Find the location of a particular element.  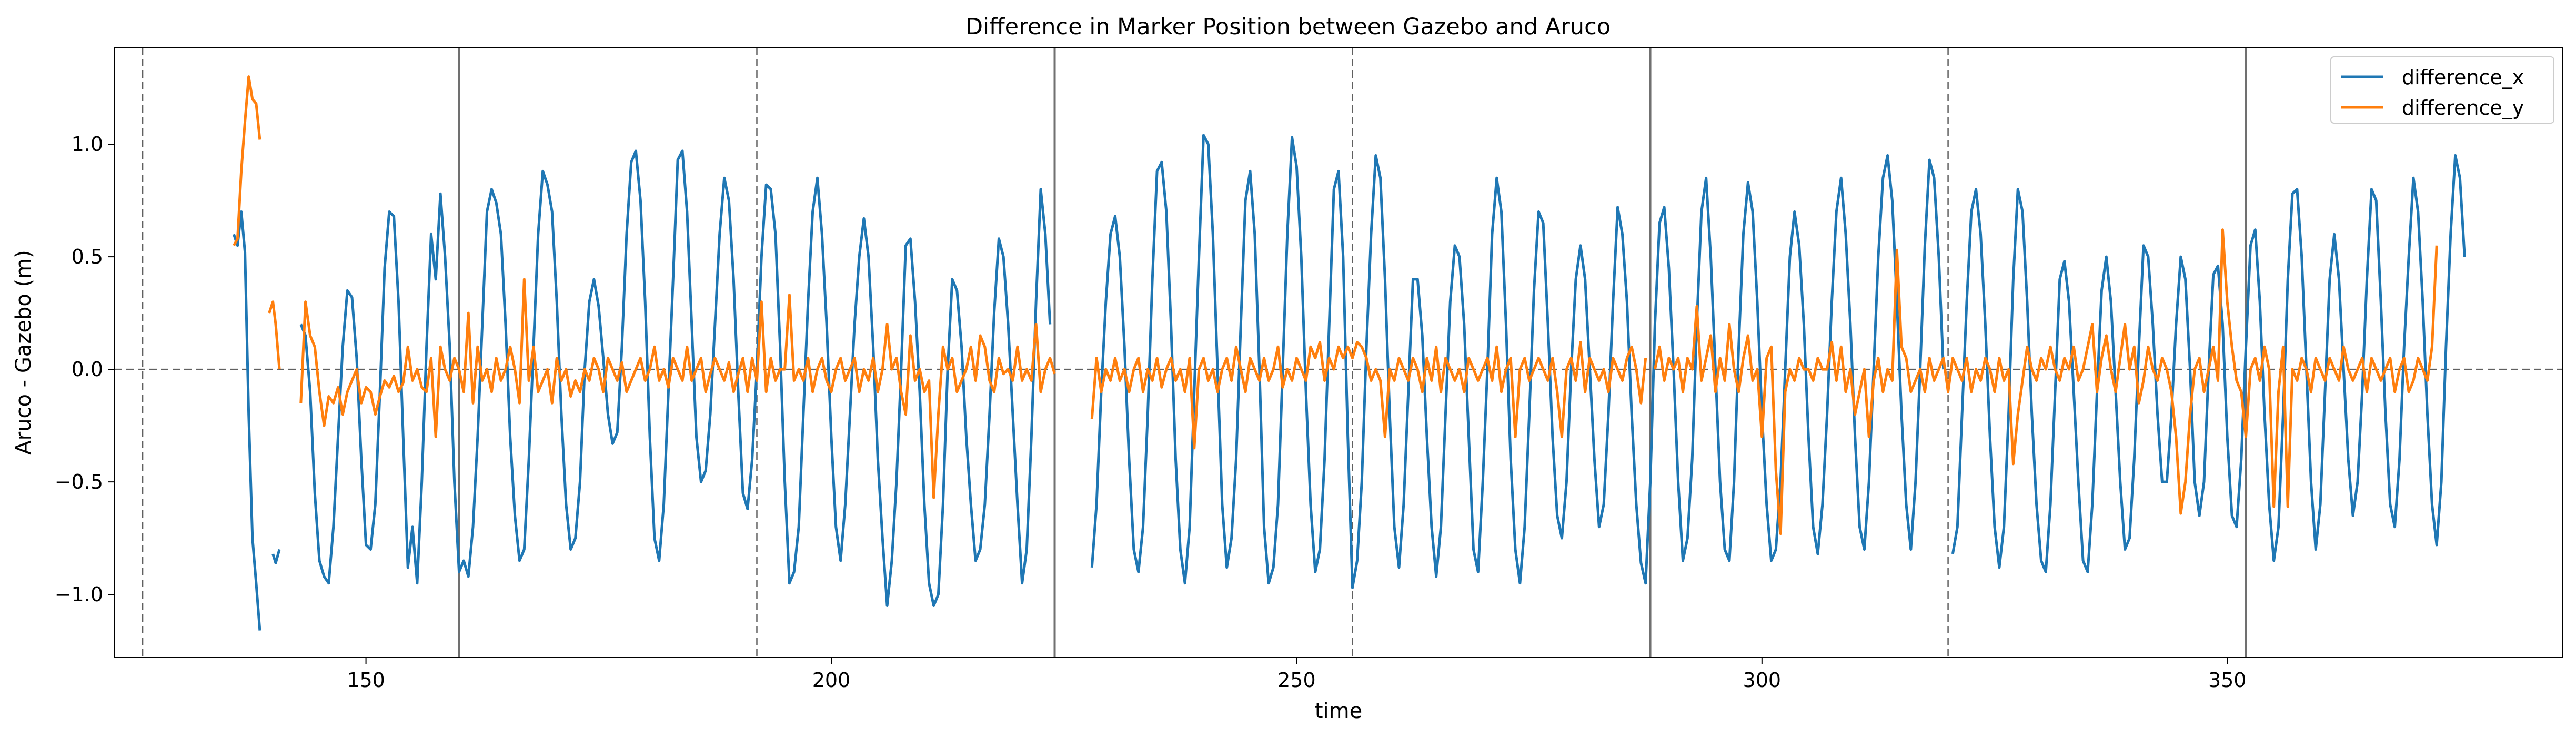

x-axis: 150 200 250 300 350 is located at coordinates (1296, 675).